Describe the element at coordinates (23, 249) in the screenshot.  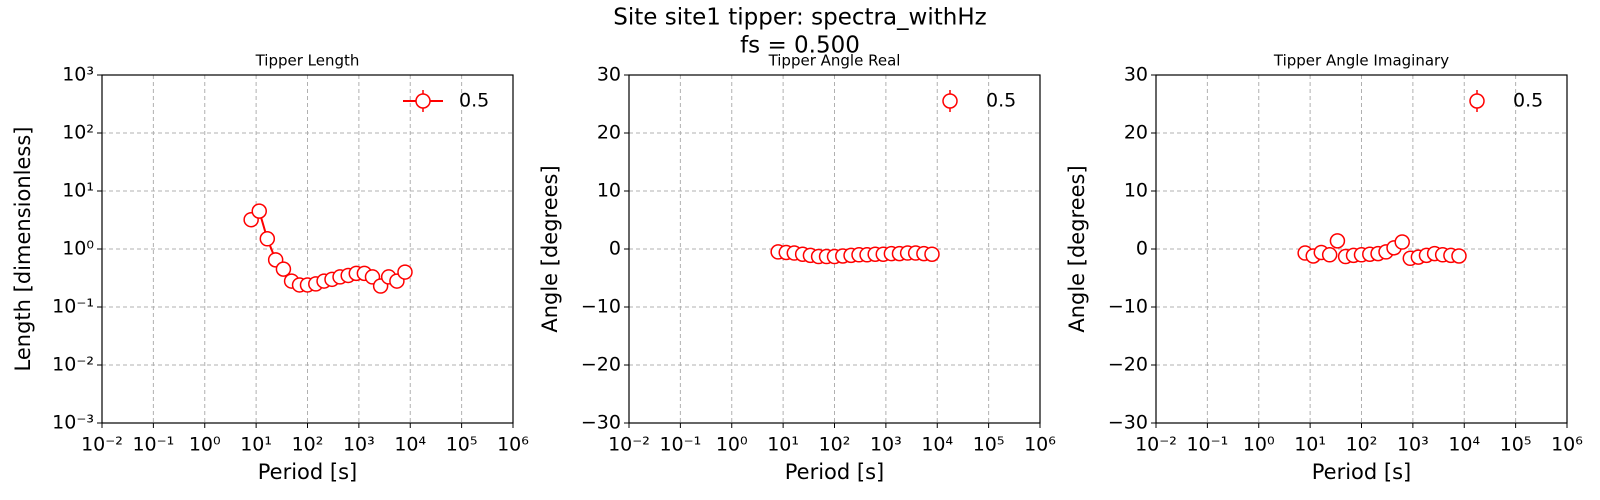
I see `y-axis-label: Length [dimensionless]` at that location.